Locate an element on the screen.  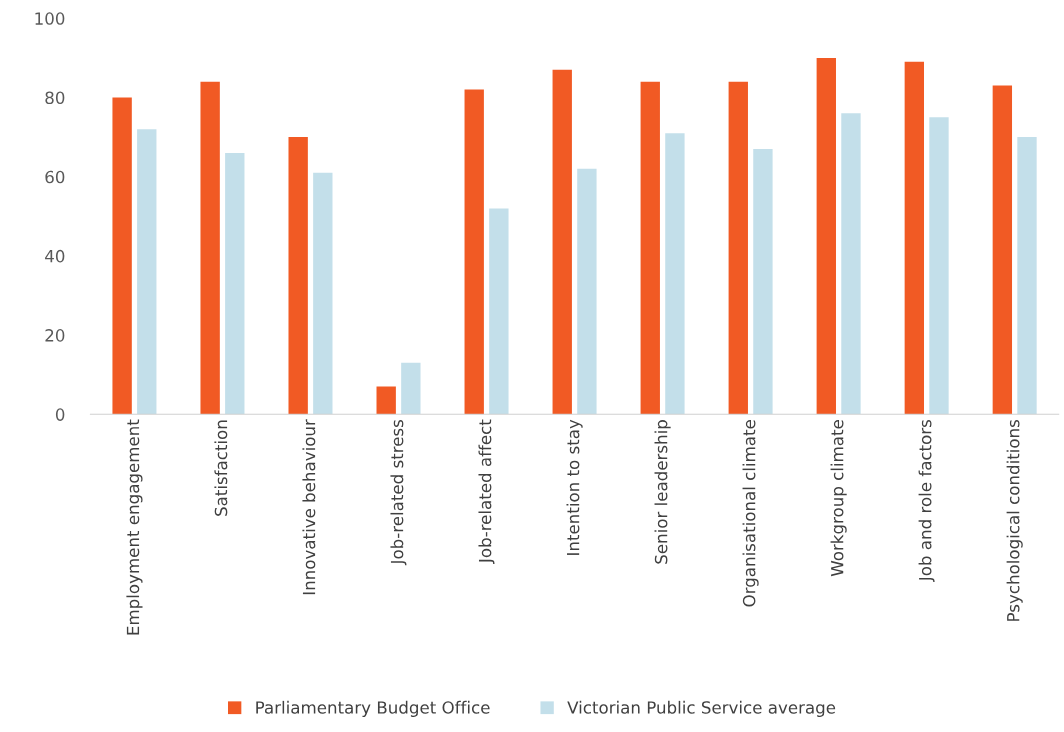
x-tick-label: Intention to stay is located at coordinates (574, 487).